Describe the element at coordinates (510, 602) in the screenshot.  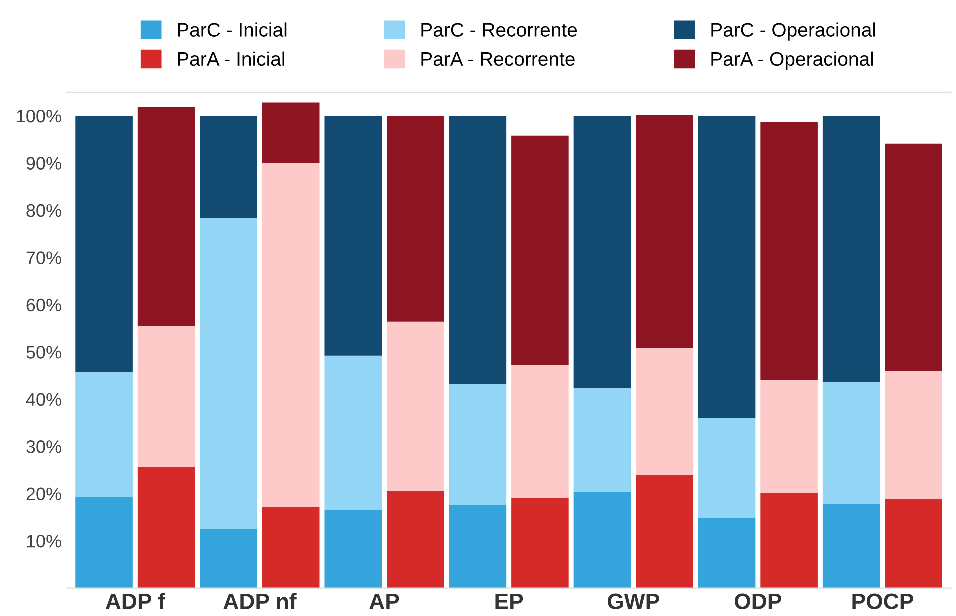
I see `x-tick-label: EP` at that location.